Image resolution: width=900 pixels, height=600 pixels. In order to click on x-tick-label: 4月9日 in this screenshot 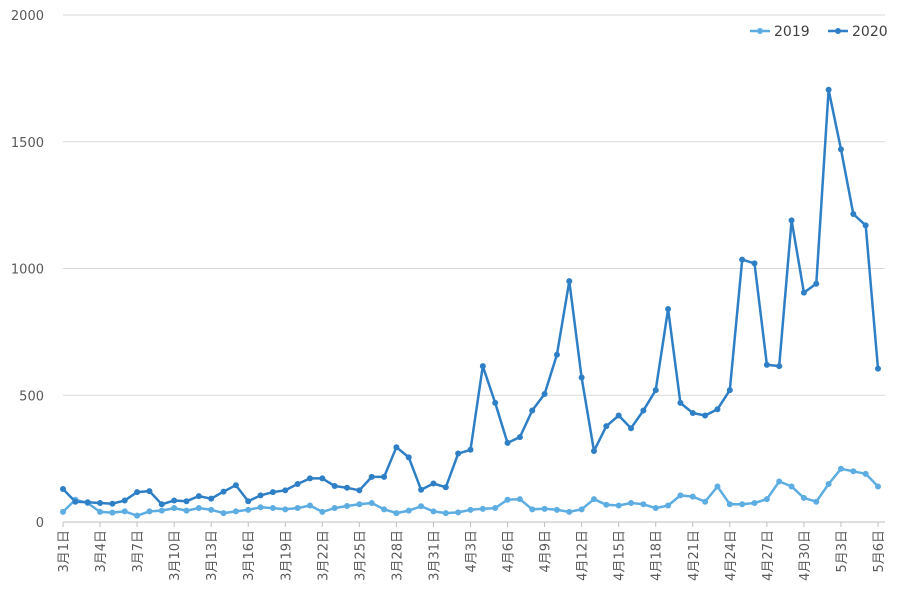, I will do `click(546, 551)`.